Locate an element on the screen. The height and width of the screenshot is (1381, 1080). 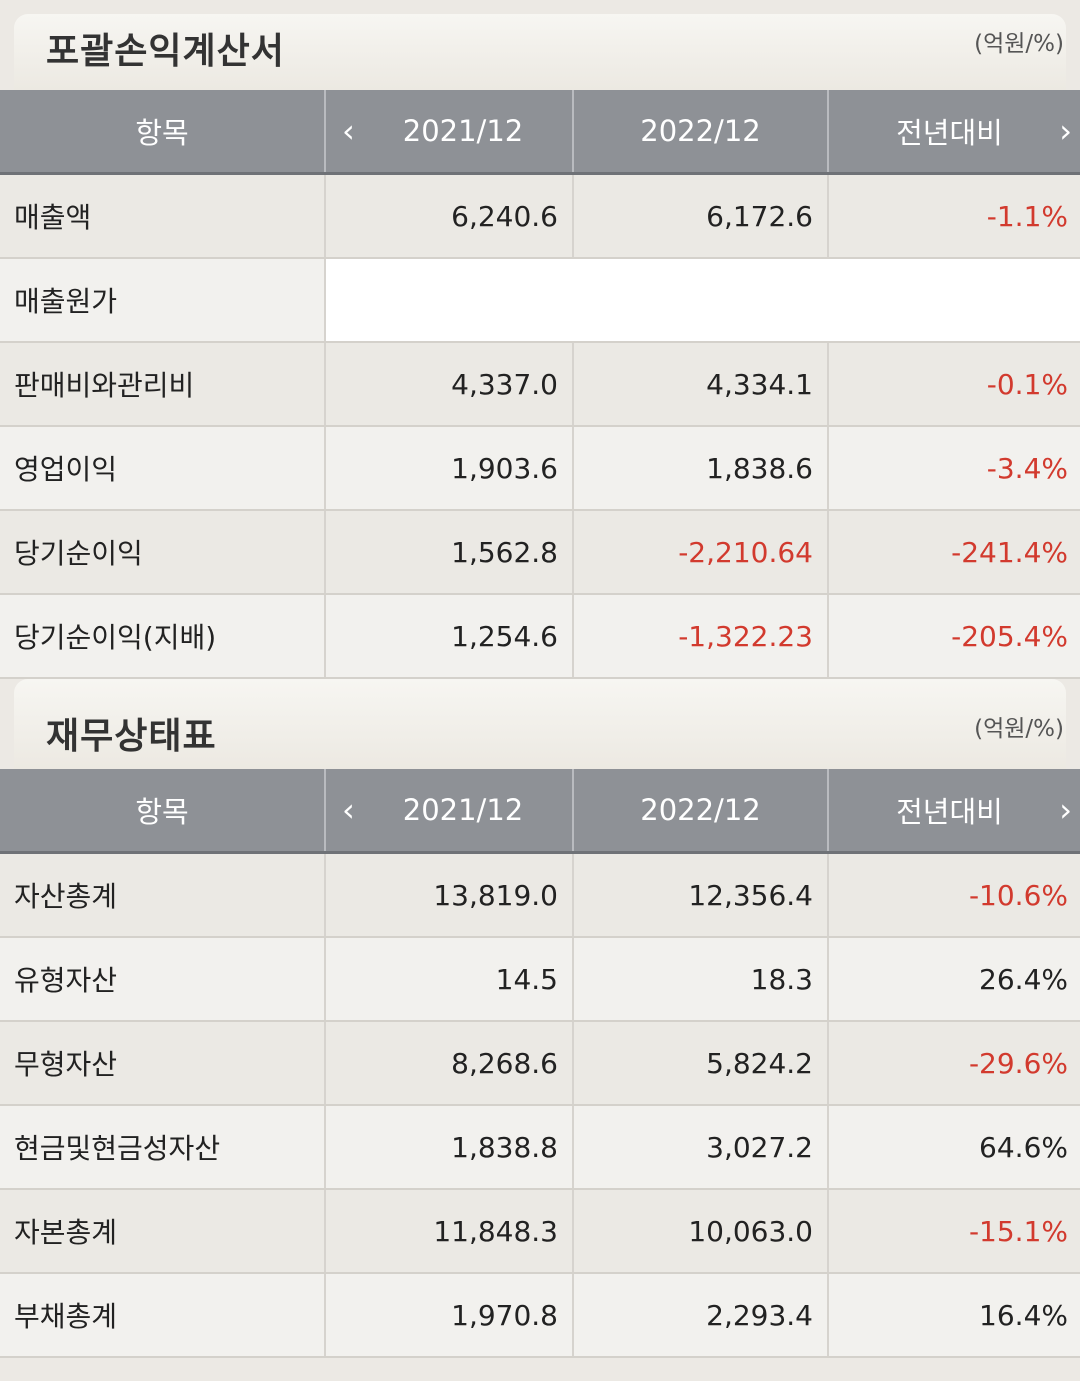
change-value: 26.4% is located at coordinates (954, 979).